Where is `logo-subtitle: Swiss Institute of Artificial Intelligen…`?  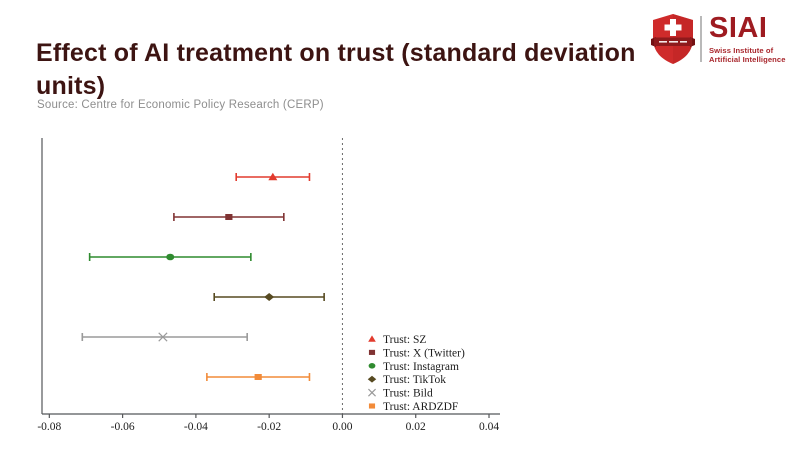 logo-subtitle: Swiss Institute of Artificial Intelligen… is located at coordinates (747, 54).